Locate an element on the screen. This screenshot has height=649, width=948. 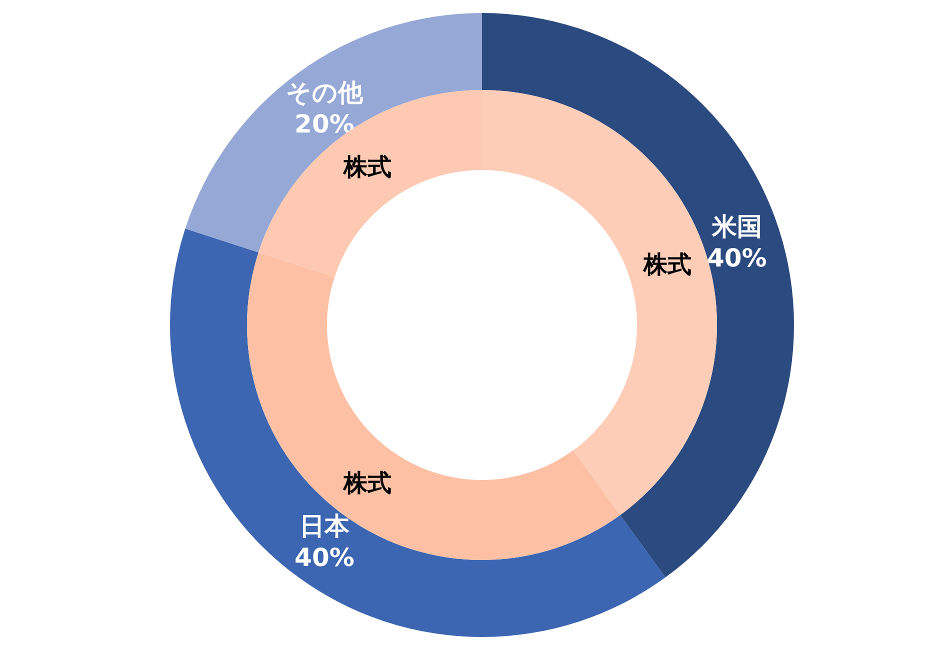
slice-label: その他 is located at coordinates (325, 93).